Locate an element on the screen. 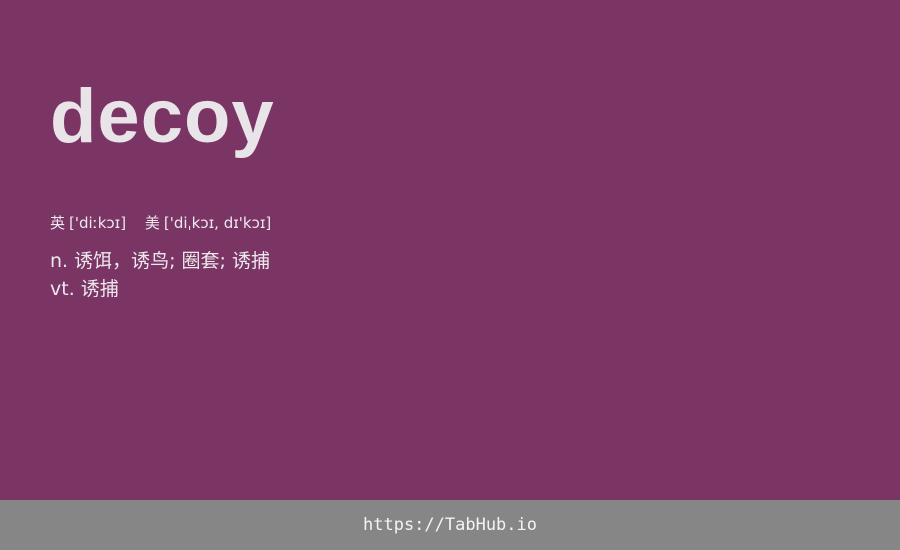 The width and height of the screenshot is (900, 550). headword: decoy is located at coordinates (162, 116).